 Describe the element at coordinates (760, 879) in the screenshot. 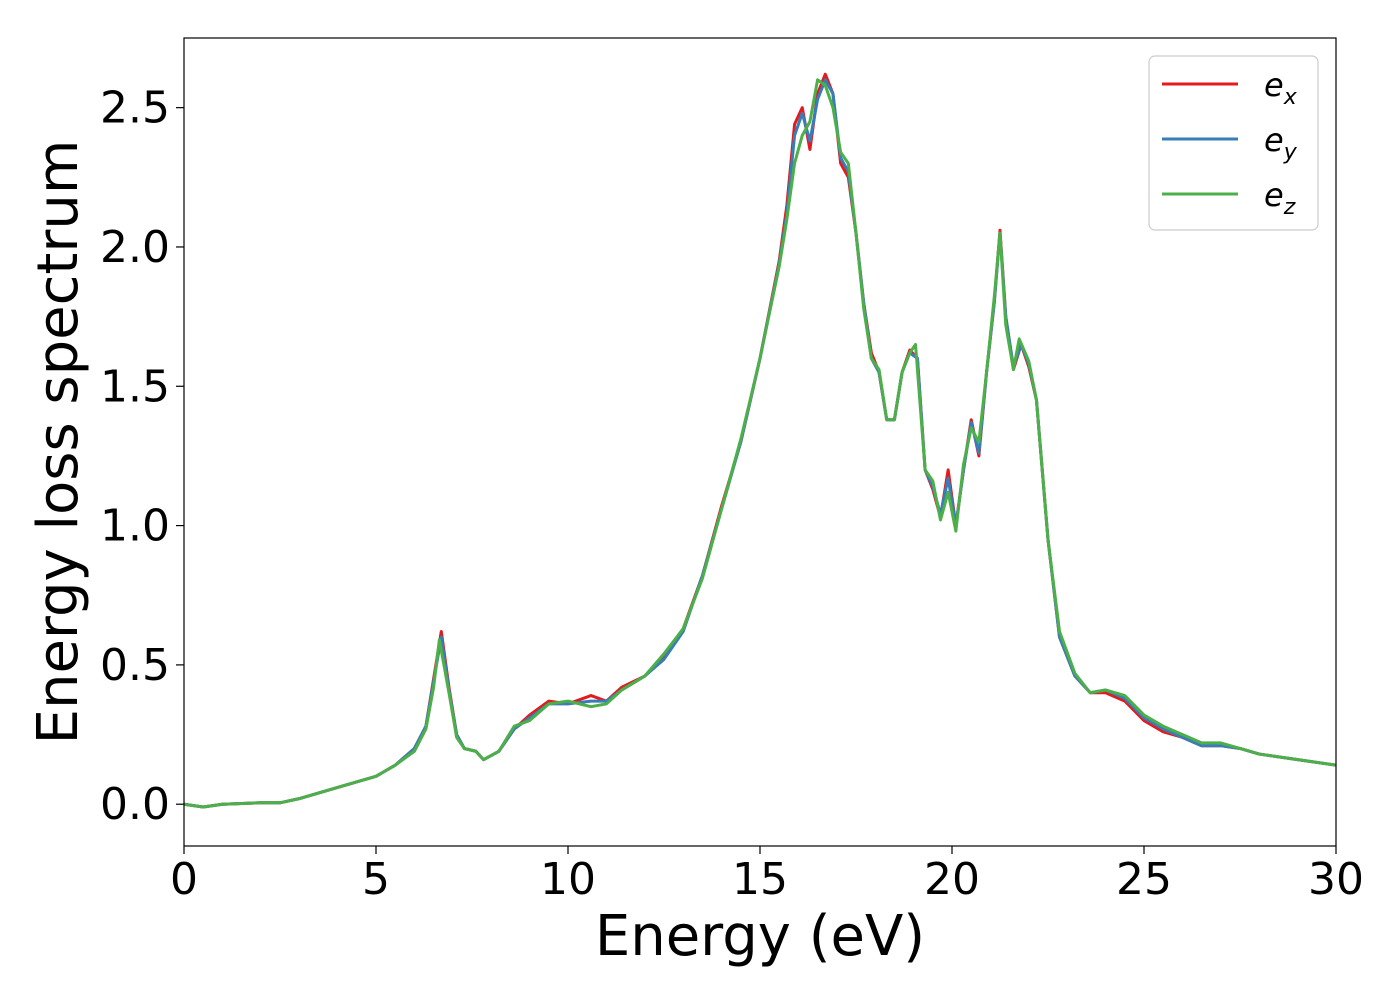

I see `x-tick-label: 15` at that location.